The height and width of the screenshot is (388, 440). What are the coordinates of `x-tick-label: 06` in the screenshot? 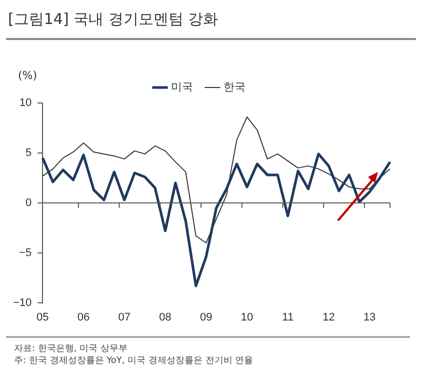 It's located at (83, 317).